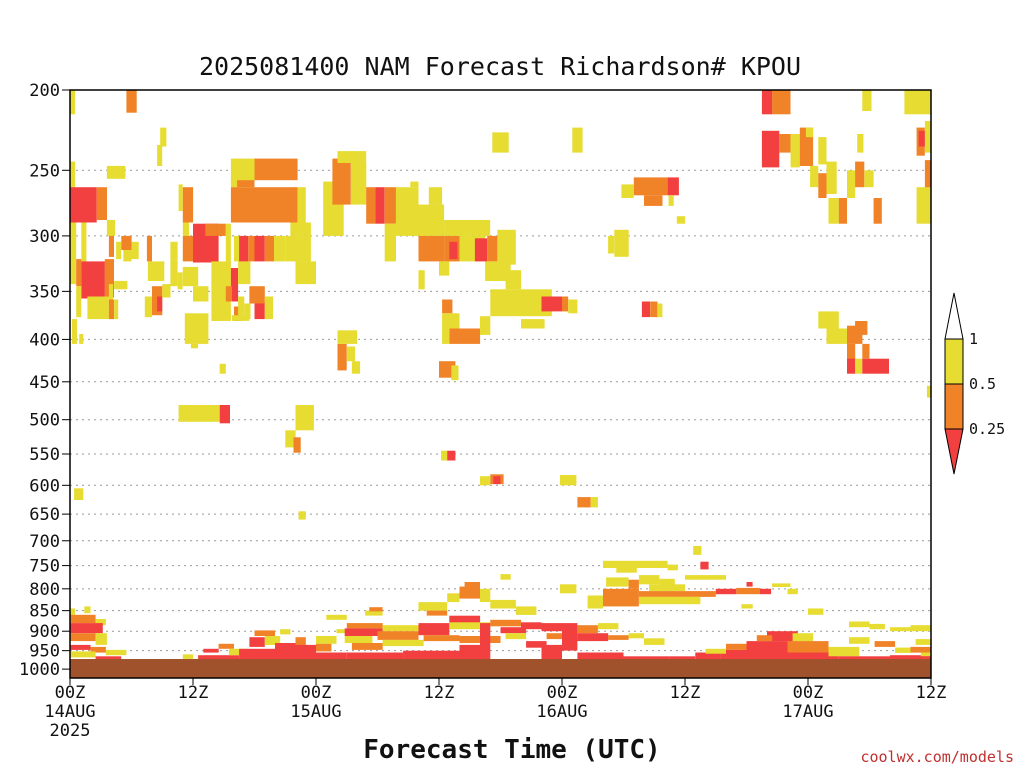 This screenshot has width=1024, height=768. Describe the element at coordinates (937, 757) in the screenshot. I see `credit-link: coolwx.com/models` at that location.